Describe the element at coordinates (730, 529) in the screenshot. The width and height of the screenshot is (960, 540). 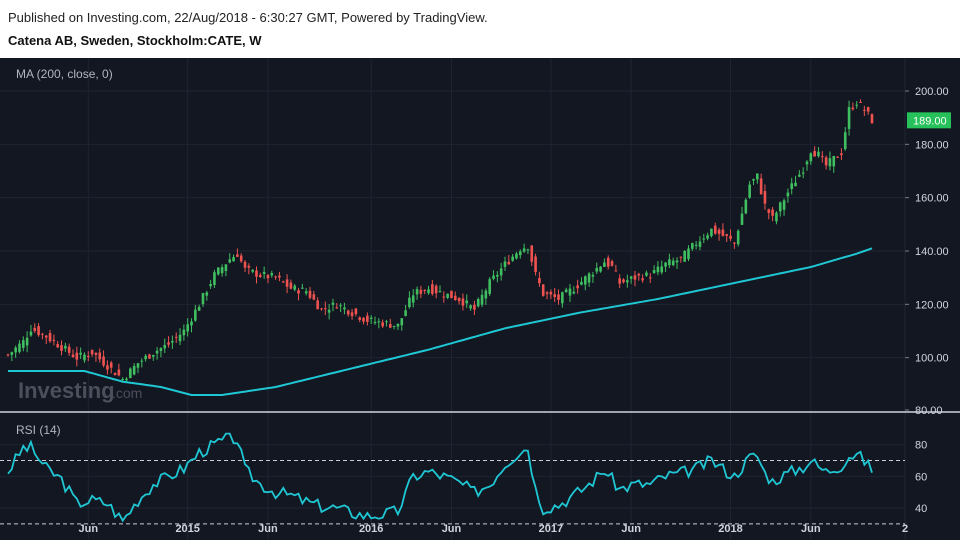
I see `time-tick-label: 2018` at that location.